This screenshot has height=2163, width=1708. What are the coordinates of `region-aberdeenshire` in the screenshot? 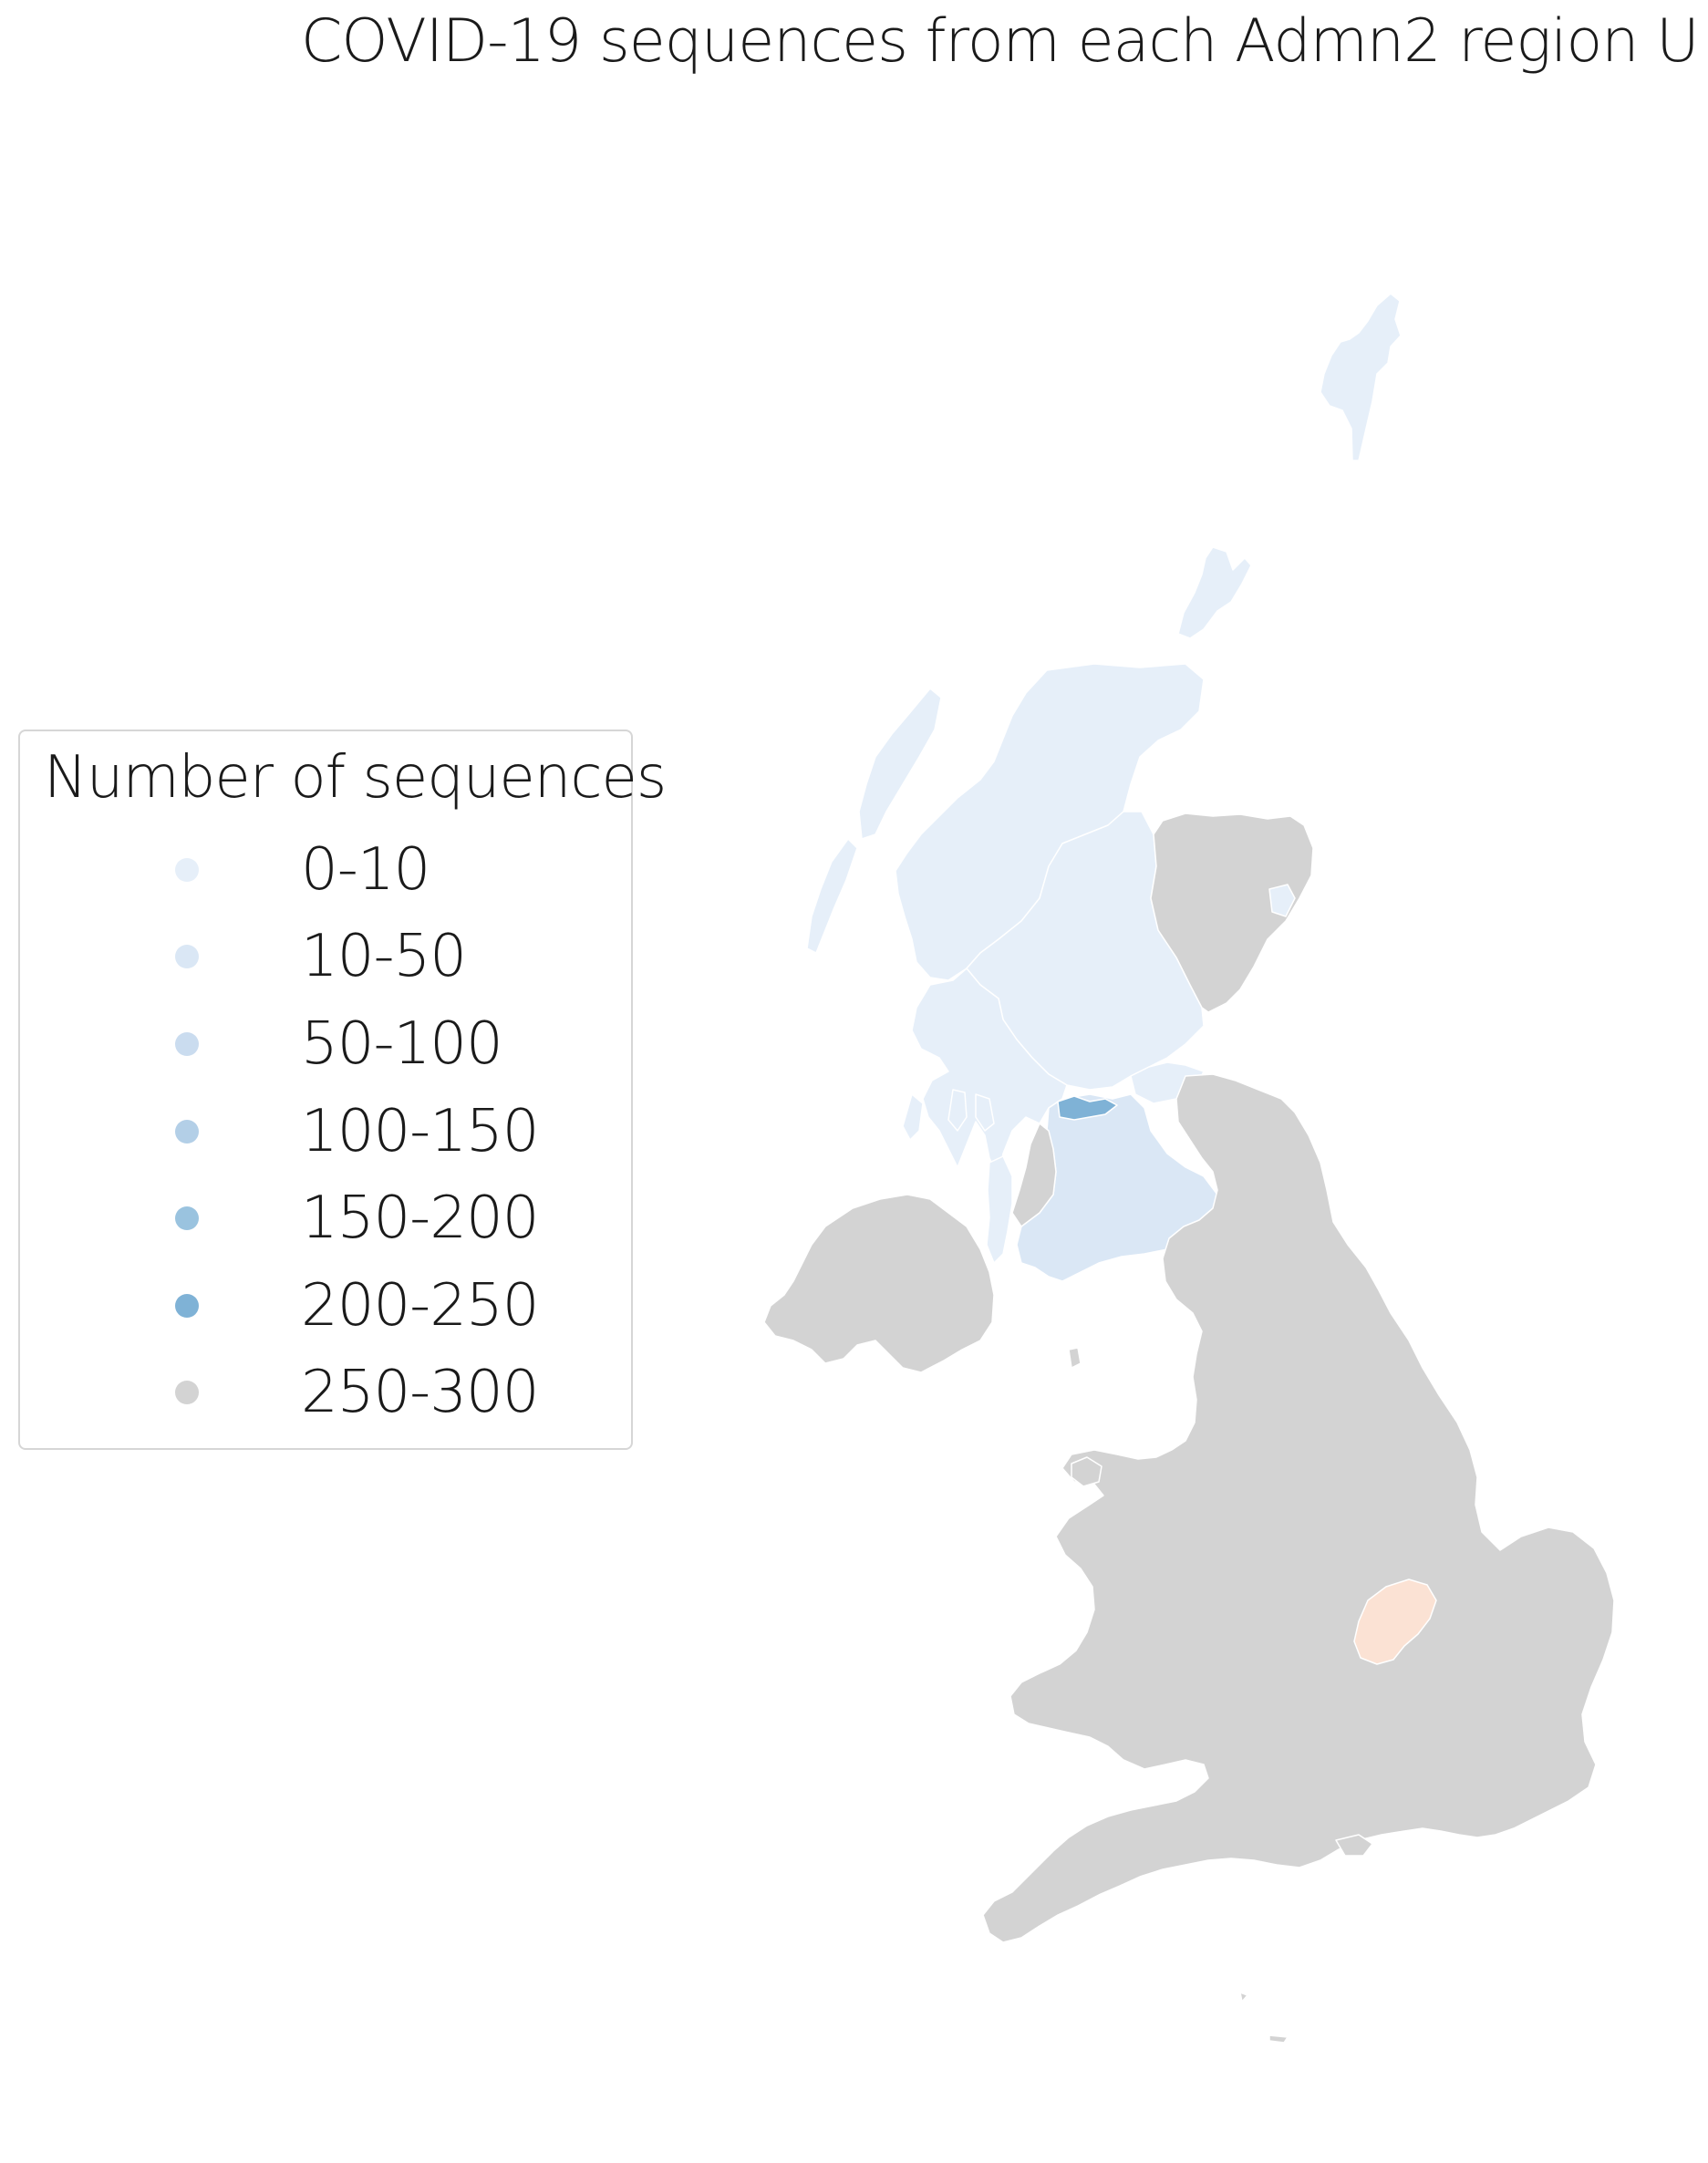 It's located at (1232, 913).